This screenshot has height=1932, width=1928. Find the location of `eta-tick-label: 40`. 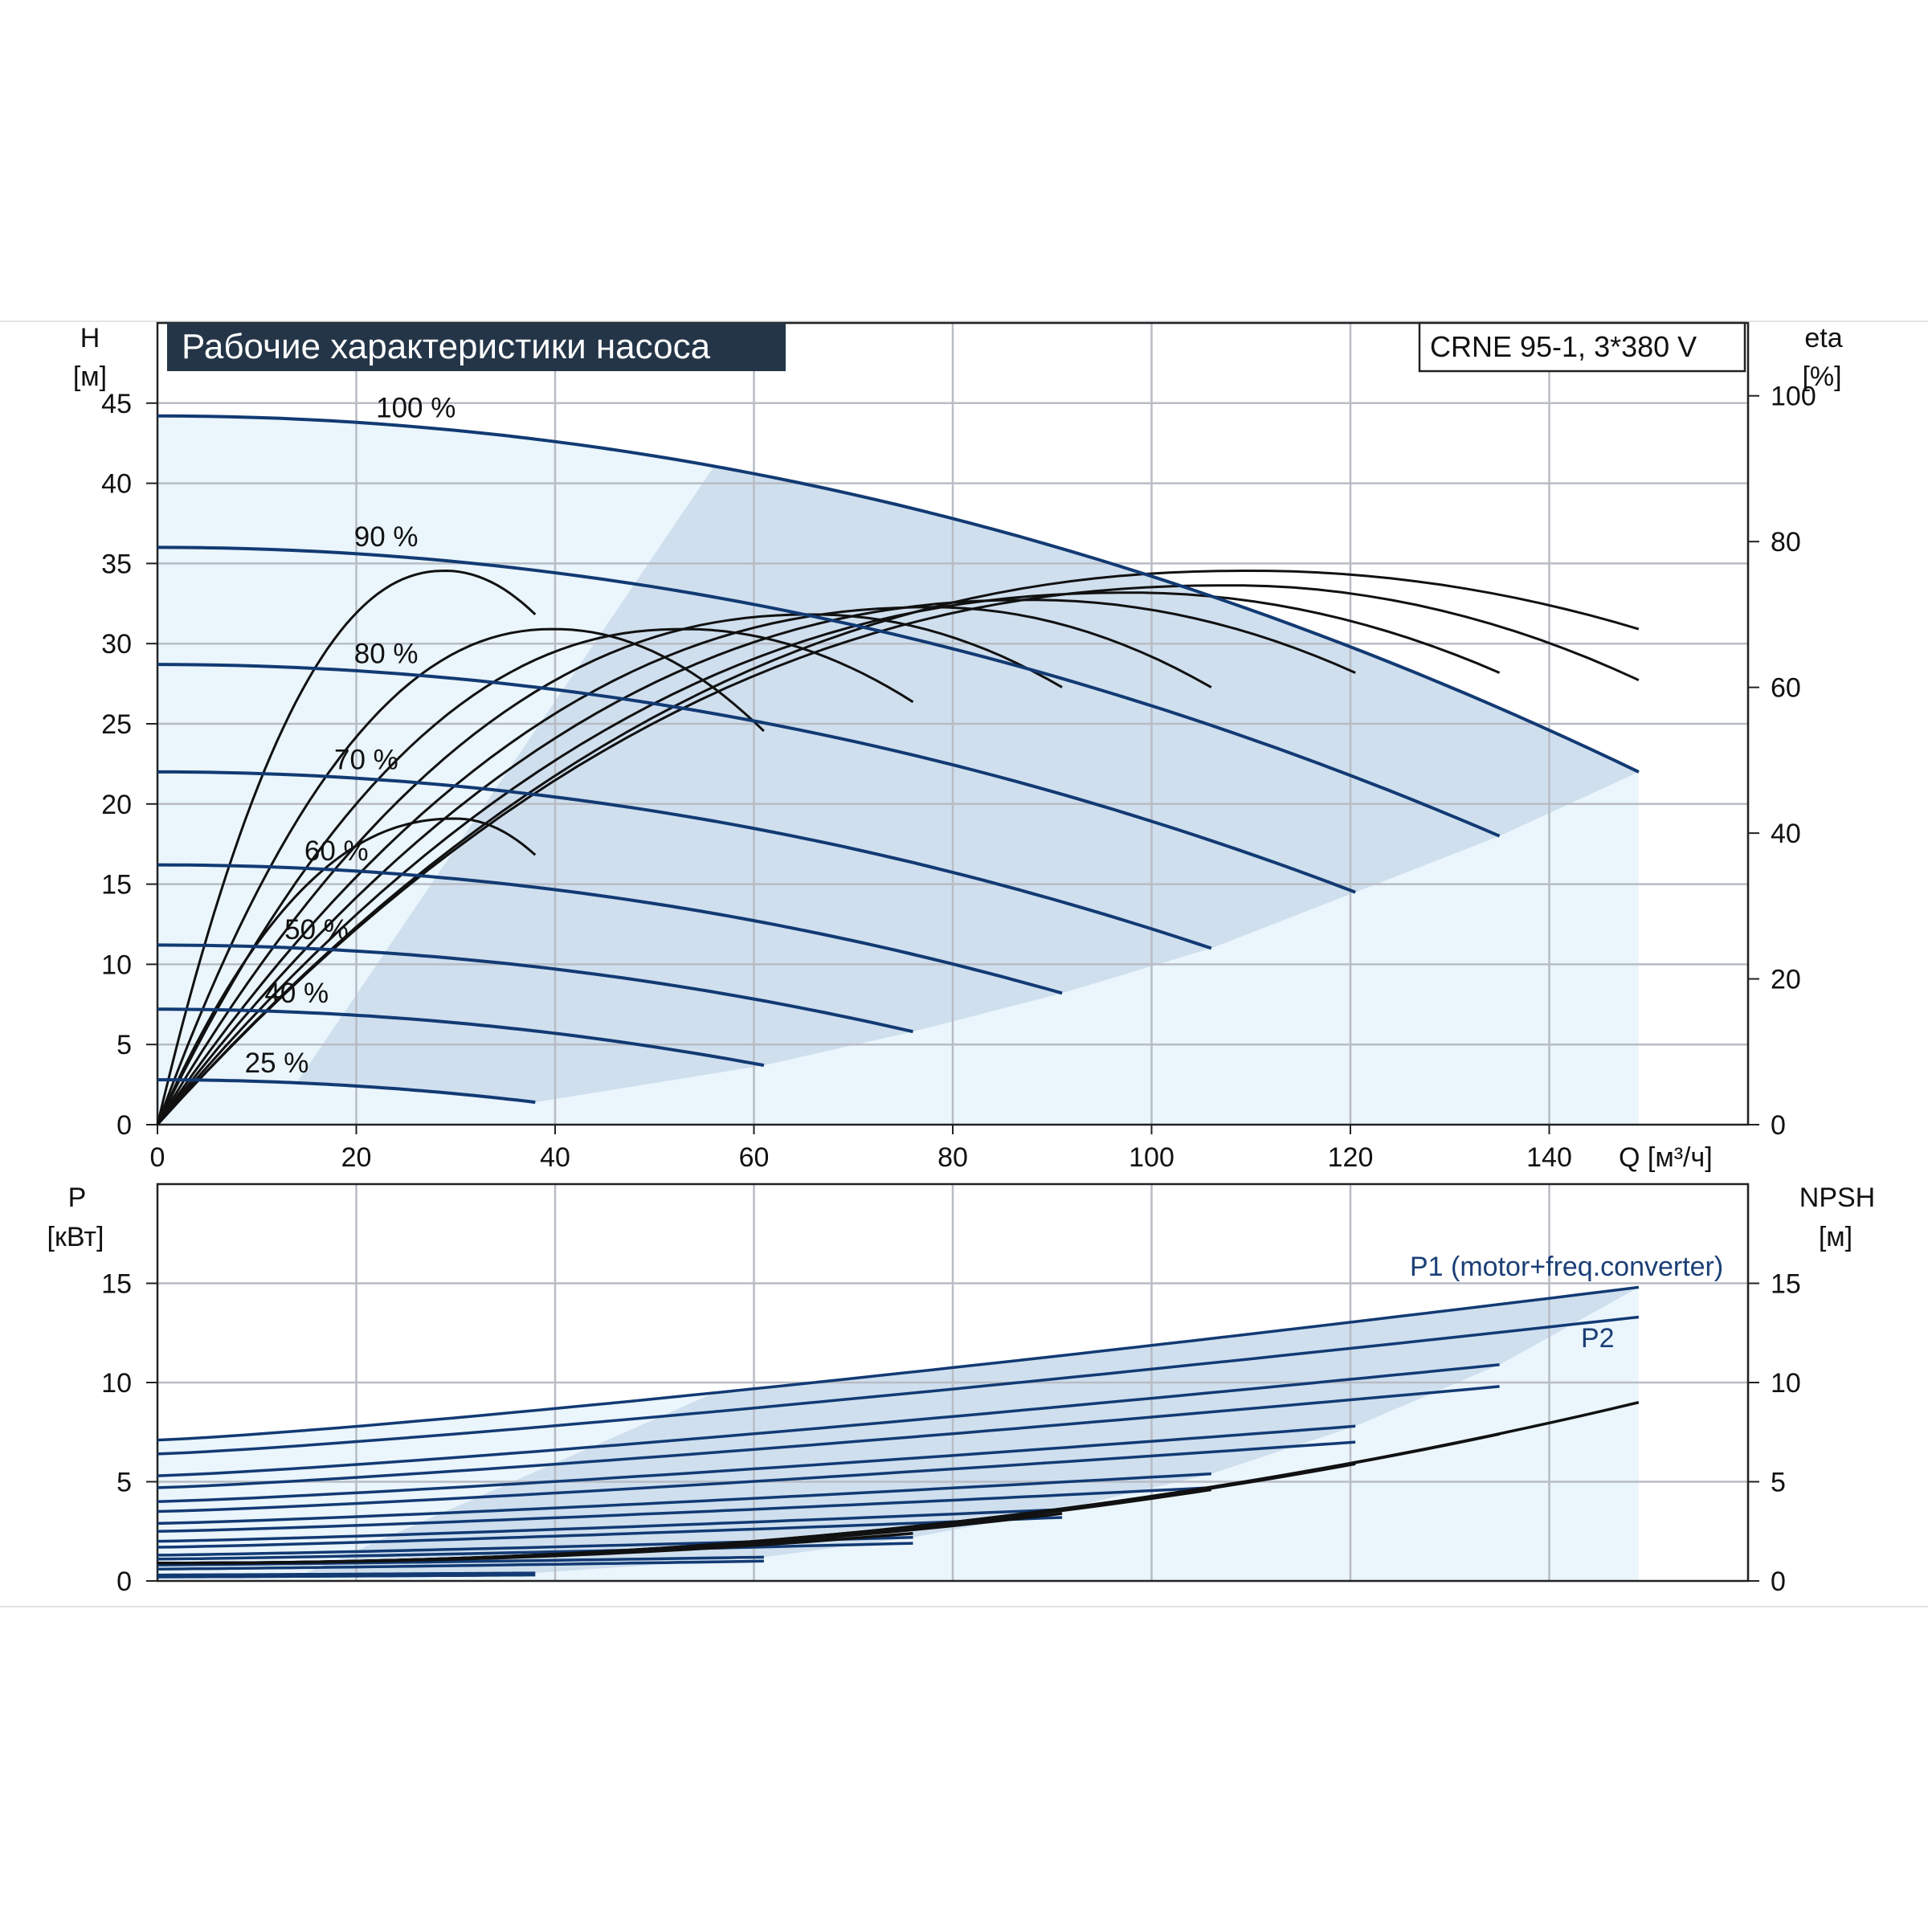

eta-tick-label: 40 is located at coordinates (1786, 834).